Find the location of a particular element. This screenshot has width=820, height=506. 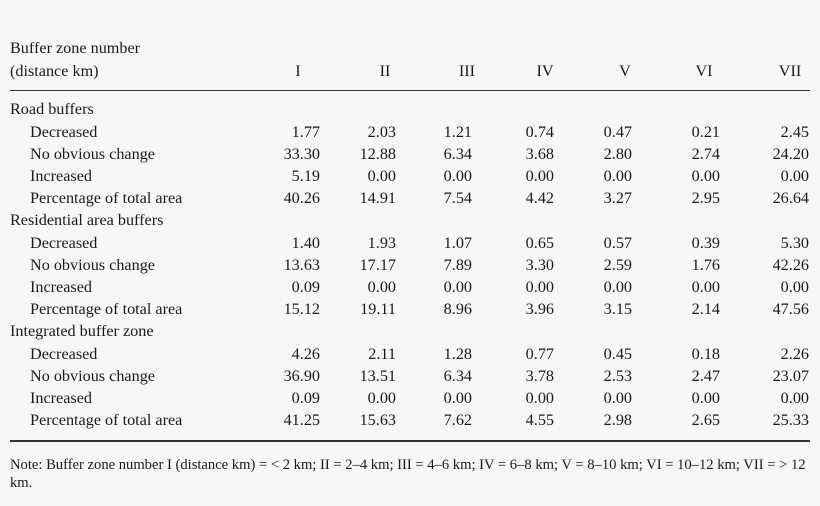

column-header-III: III is located at coordinates (467, 71).